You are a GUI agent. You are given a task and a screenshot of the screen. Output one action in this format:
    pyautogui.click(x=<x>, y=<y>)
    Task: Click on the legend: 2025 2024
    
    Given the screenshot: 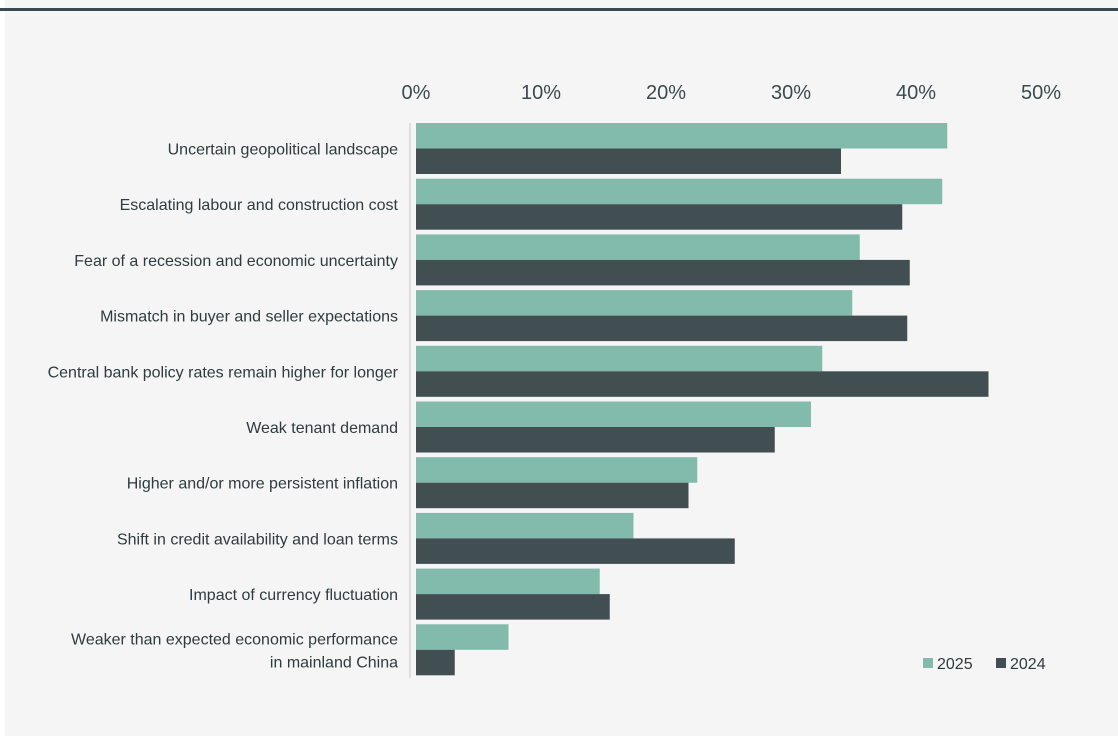 What is the action you would take?
    pyautogui.click(x=984, y=664)
    